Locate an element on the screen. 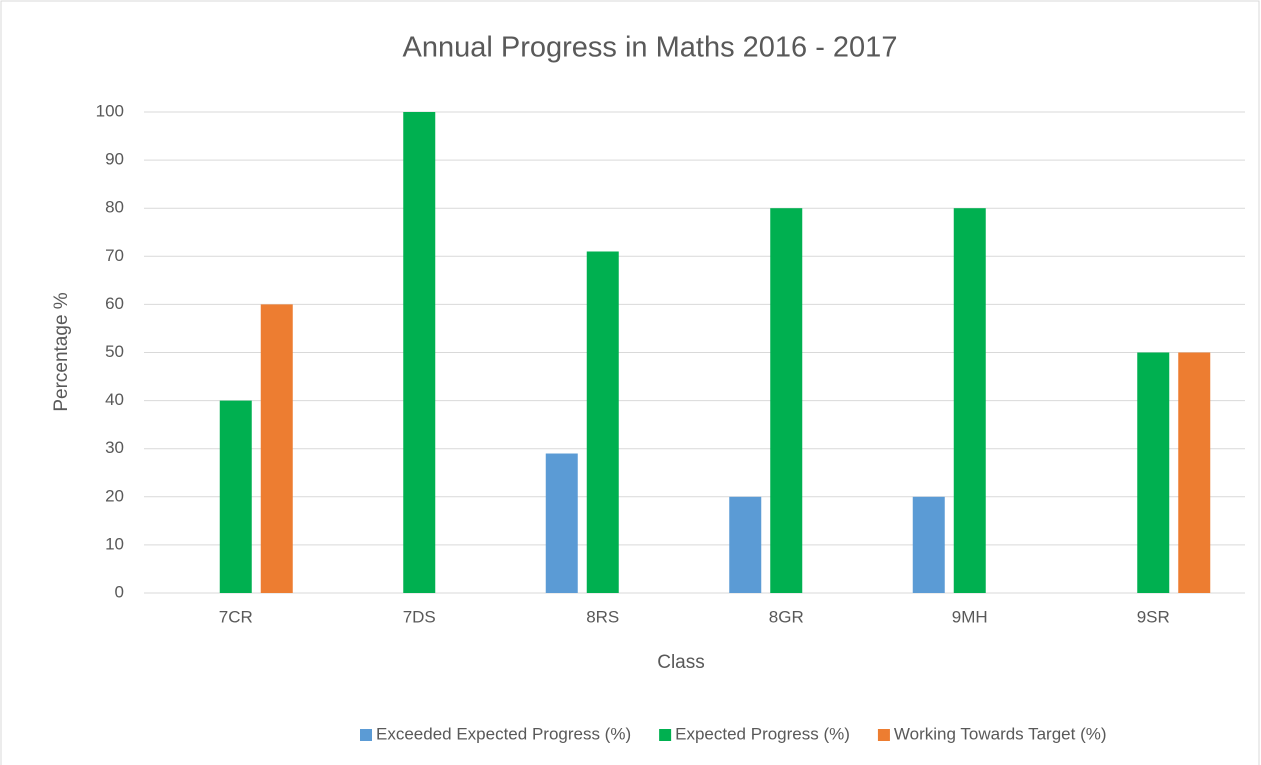 The image size is (1261, 765). y-tick-label: 100 is located at coordinates (110, 110).